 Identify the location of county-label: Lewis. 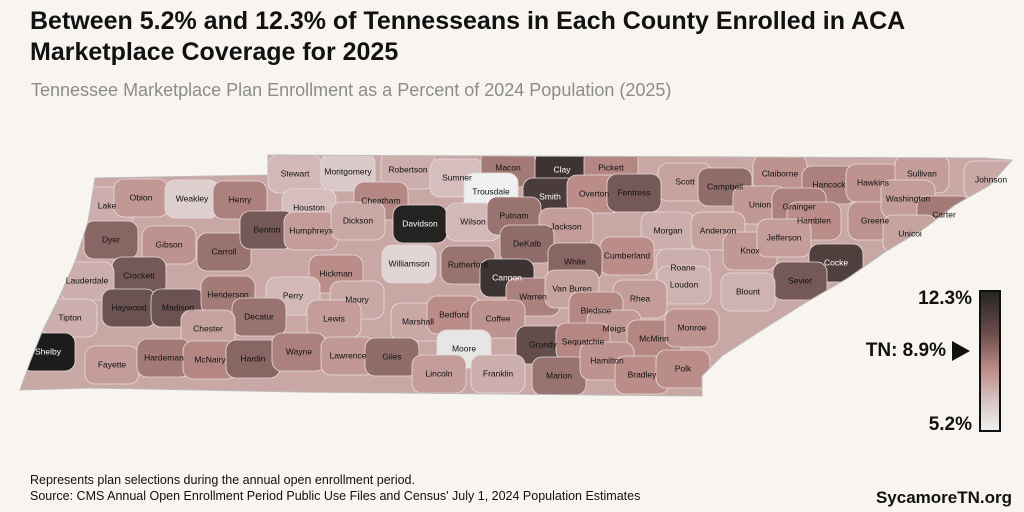
(334, 318).